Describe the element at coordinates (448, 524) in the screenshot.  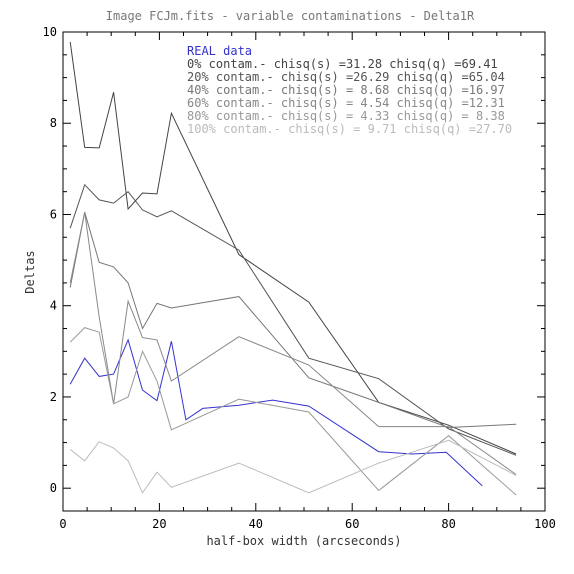
I see `x-tick-label: 80` at that location.